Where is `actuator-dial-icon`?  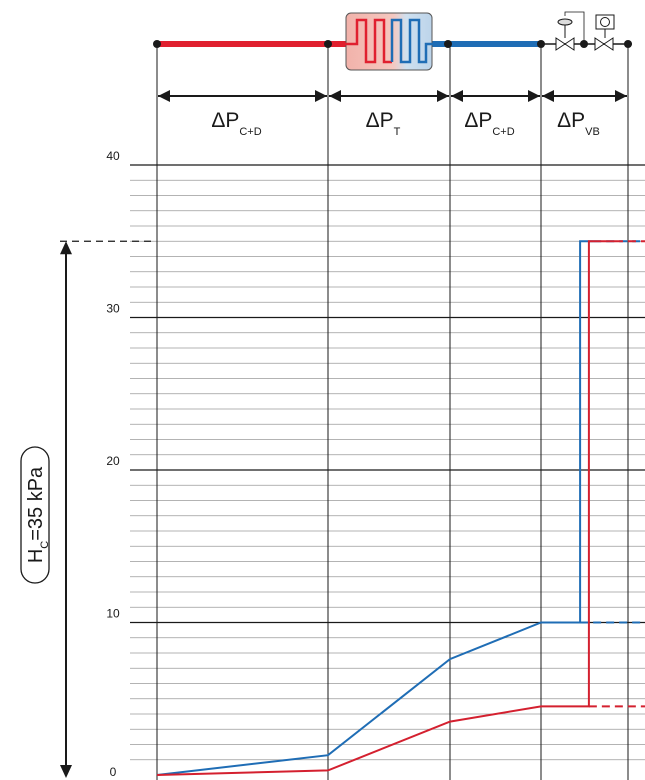
actuator-dial-icon is located at coordinates (605, 22).